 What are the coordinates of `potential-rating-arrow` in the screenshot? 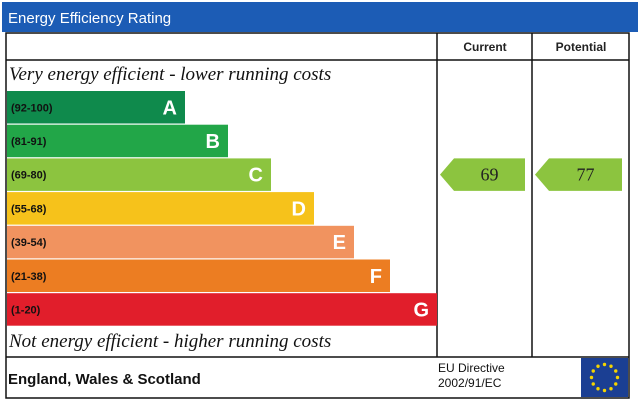 It's located at (578, 174).